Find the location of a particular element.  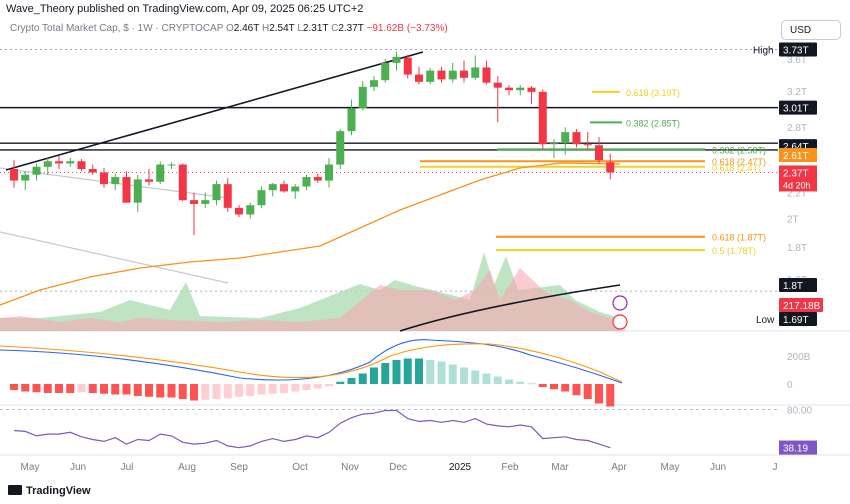

close-label: C is located at coordinates (335, 28).